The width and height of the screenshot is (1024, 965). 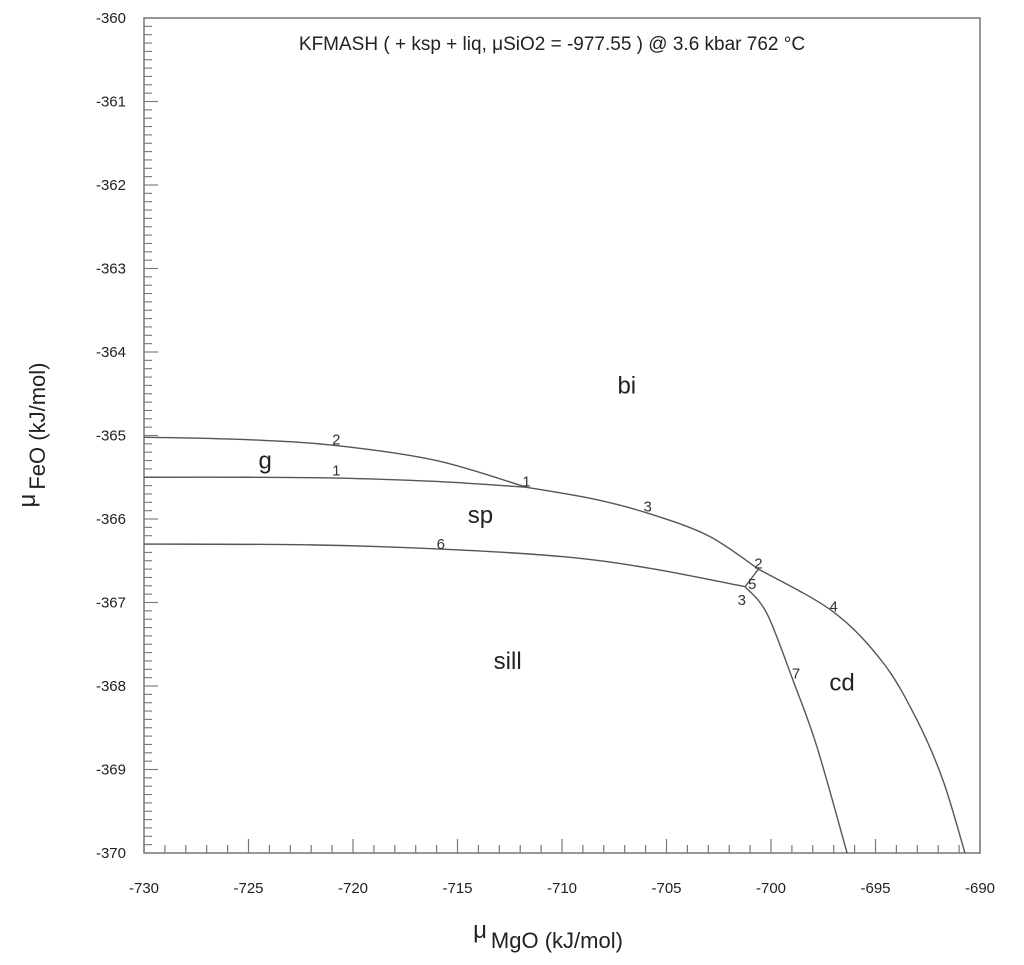 What do you see at coordinates (666, 888) in the screenshot?
I see `x-tick-label: -705` at bounding box center [666, 888].